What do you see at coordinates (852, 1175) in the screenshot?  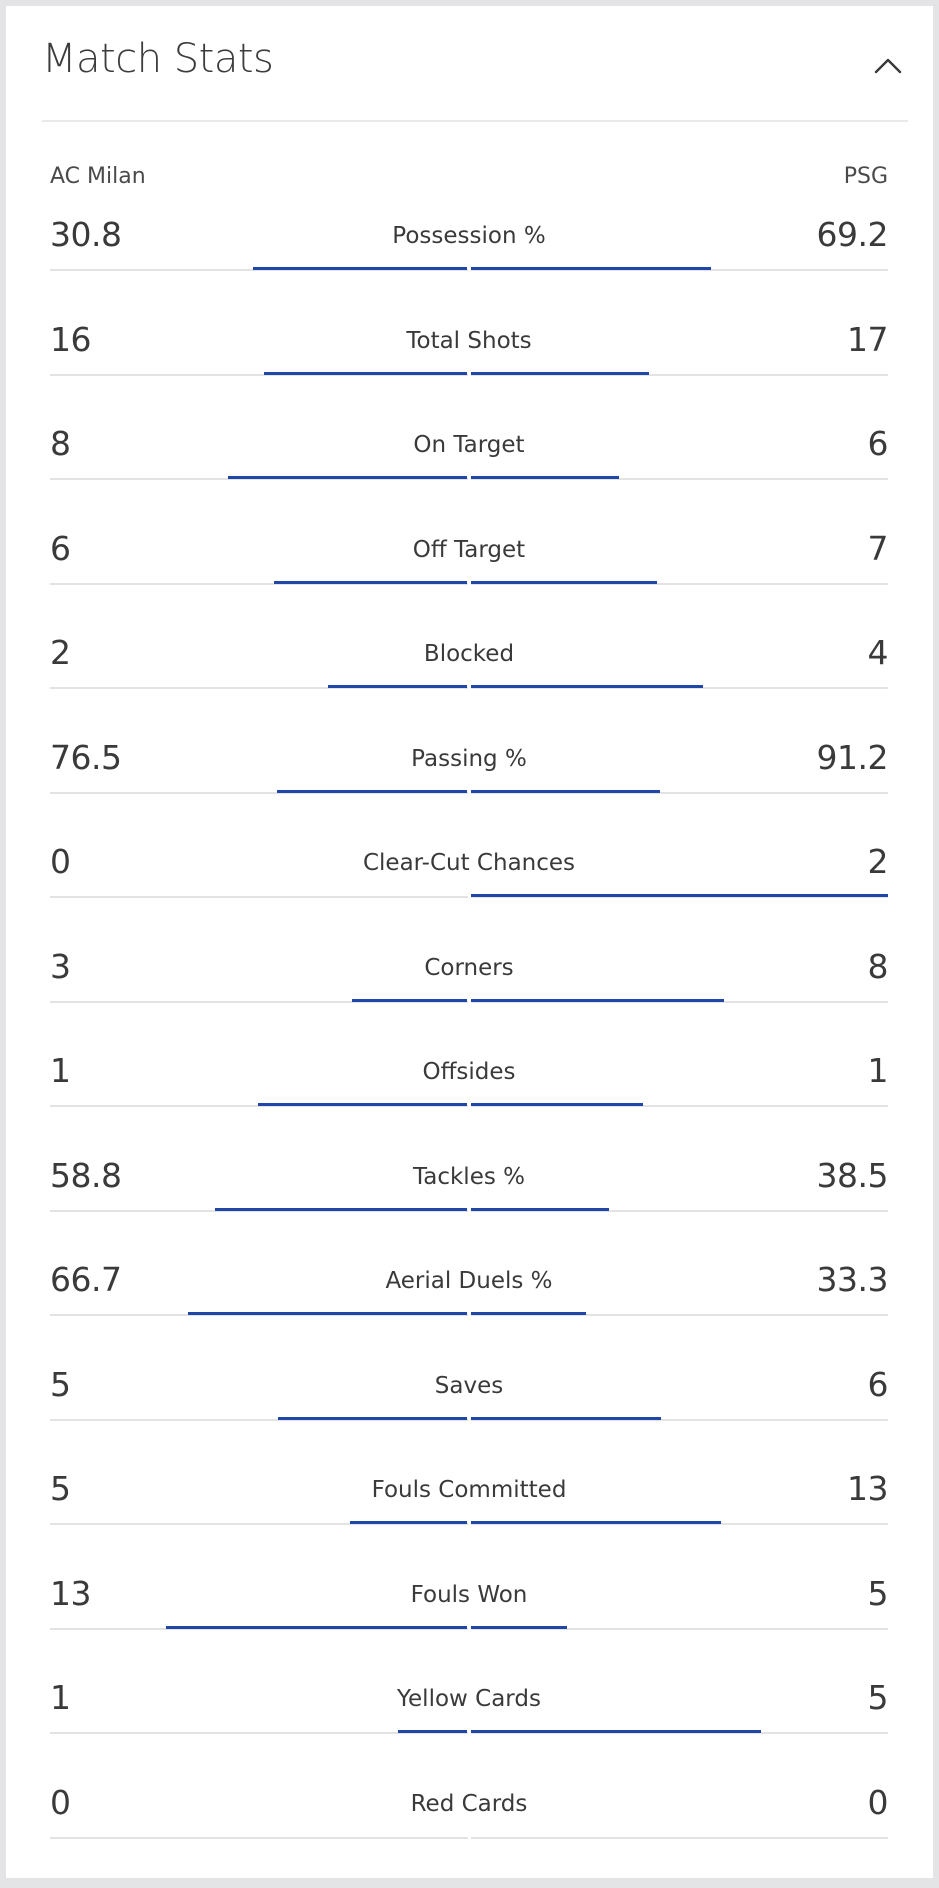 I see `away-stat-value: 38.5` at bounding box center [852, 1175].